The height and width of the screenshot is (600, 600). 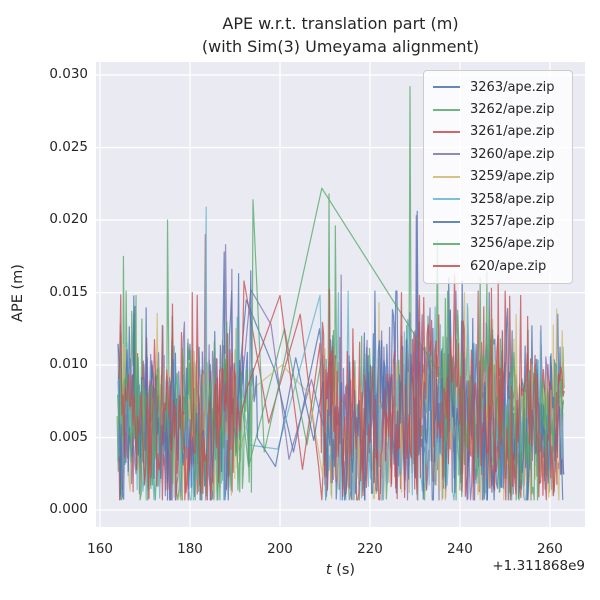 I want to click on legend-entry: 3261/ape.zip, so click(x=498, y=132).